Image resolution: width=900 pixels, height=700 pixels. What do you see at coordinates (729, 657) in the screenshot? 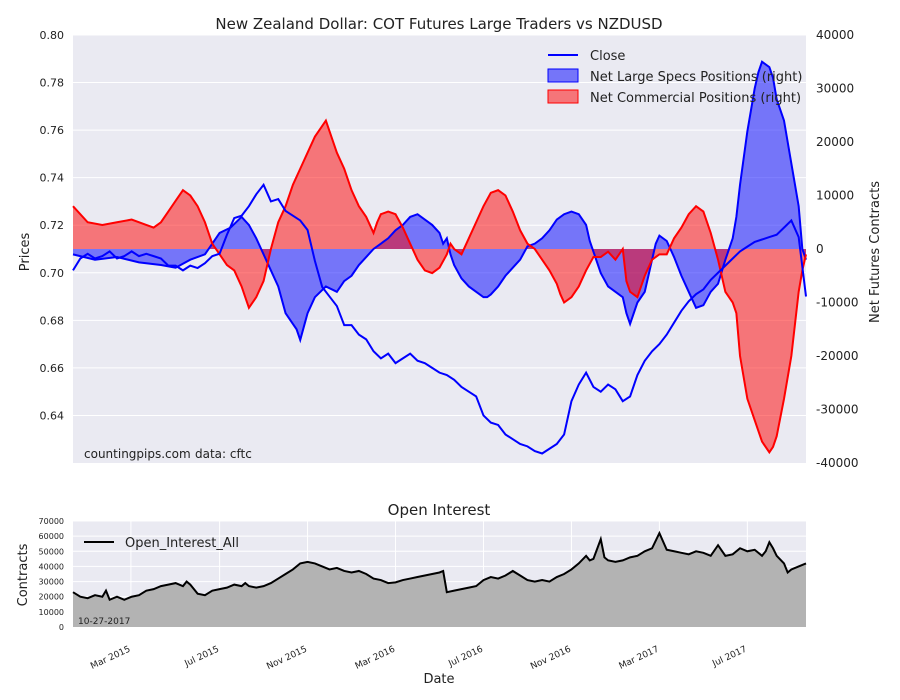
I see `oi-x-tick-label: Jul 2017` at bounding box center [729, 657].